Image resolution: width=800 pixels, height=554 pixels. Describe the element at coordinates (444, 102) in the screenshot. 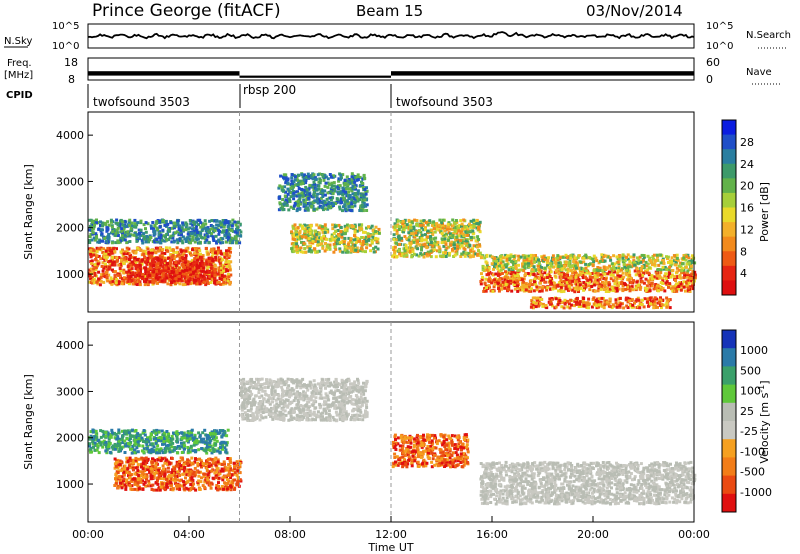

I see `cpid-segment-3: twofsound 3503` at that location.